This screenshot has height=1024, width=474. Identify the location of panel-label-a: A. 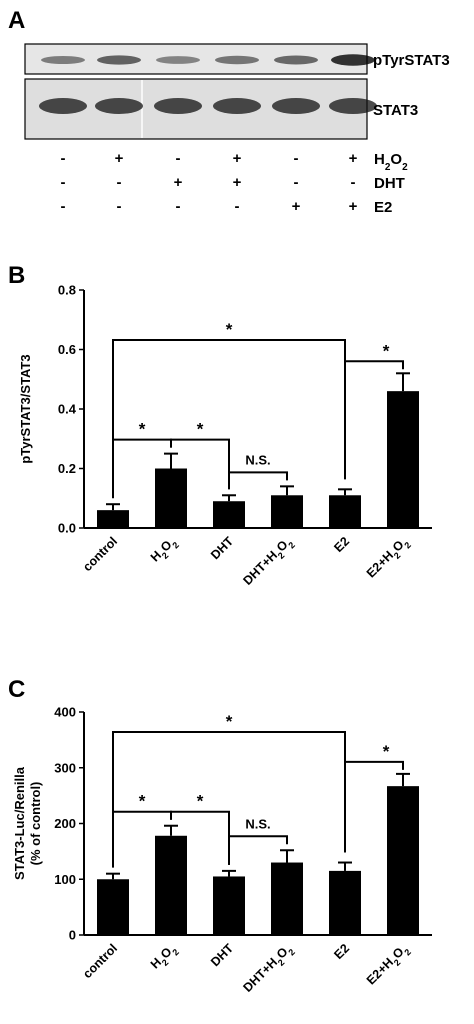
(16, 20).